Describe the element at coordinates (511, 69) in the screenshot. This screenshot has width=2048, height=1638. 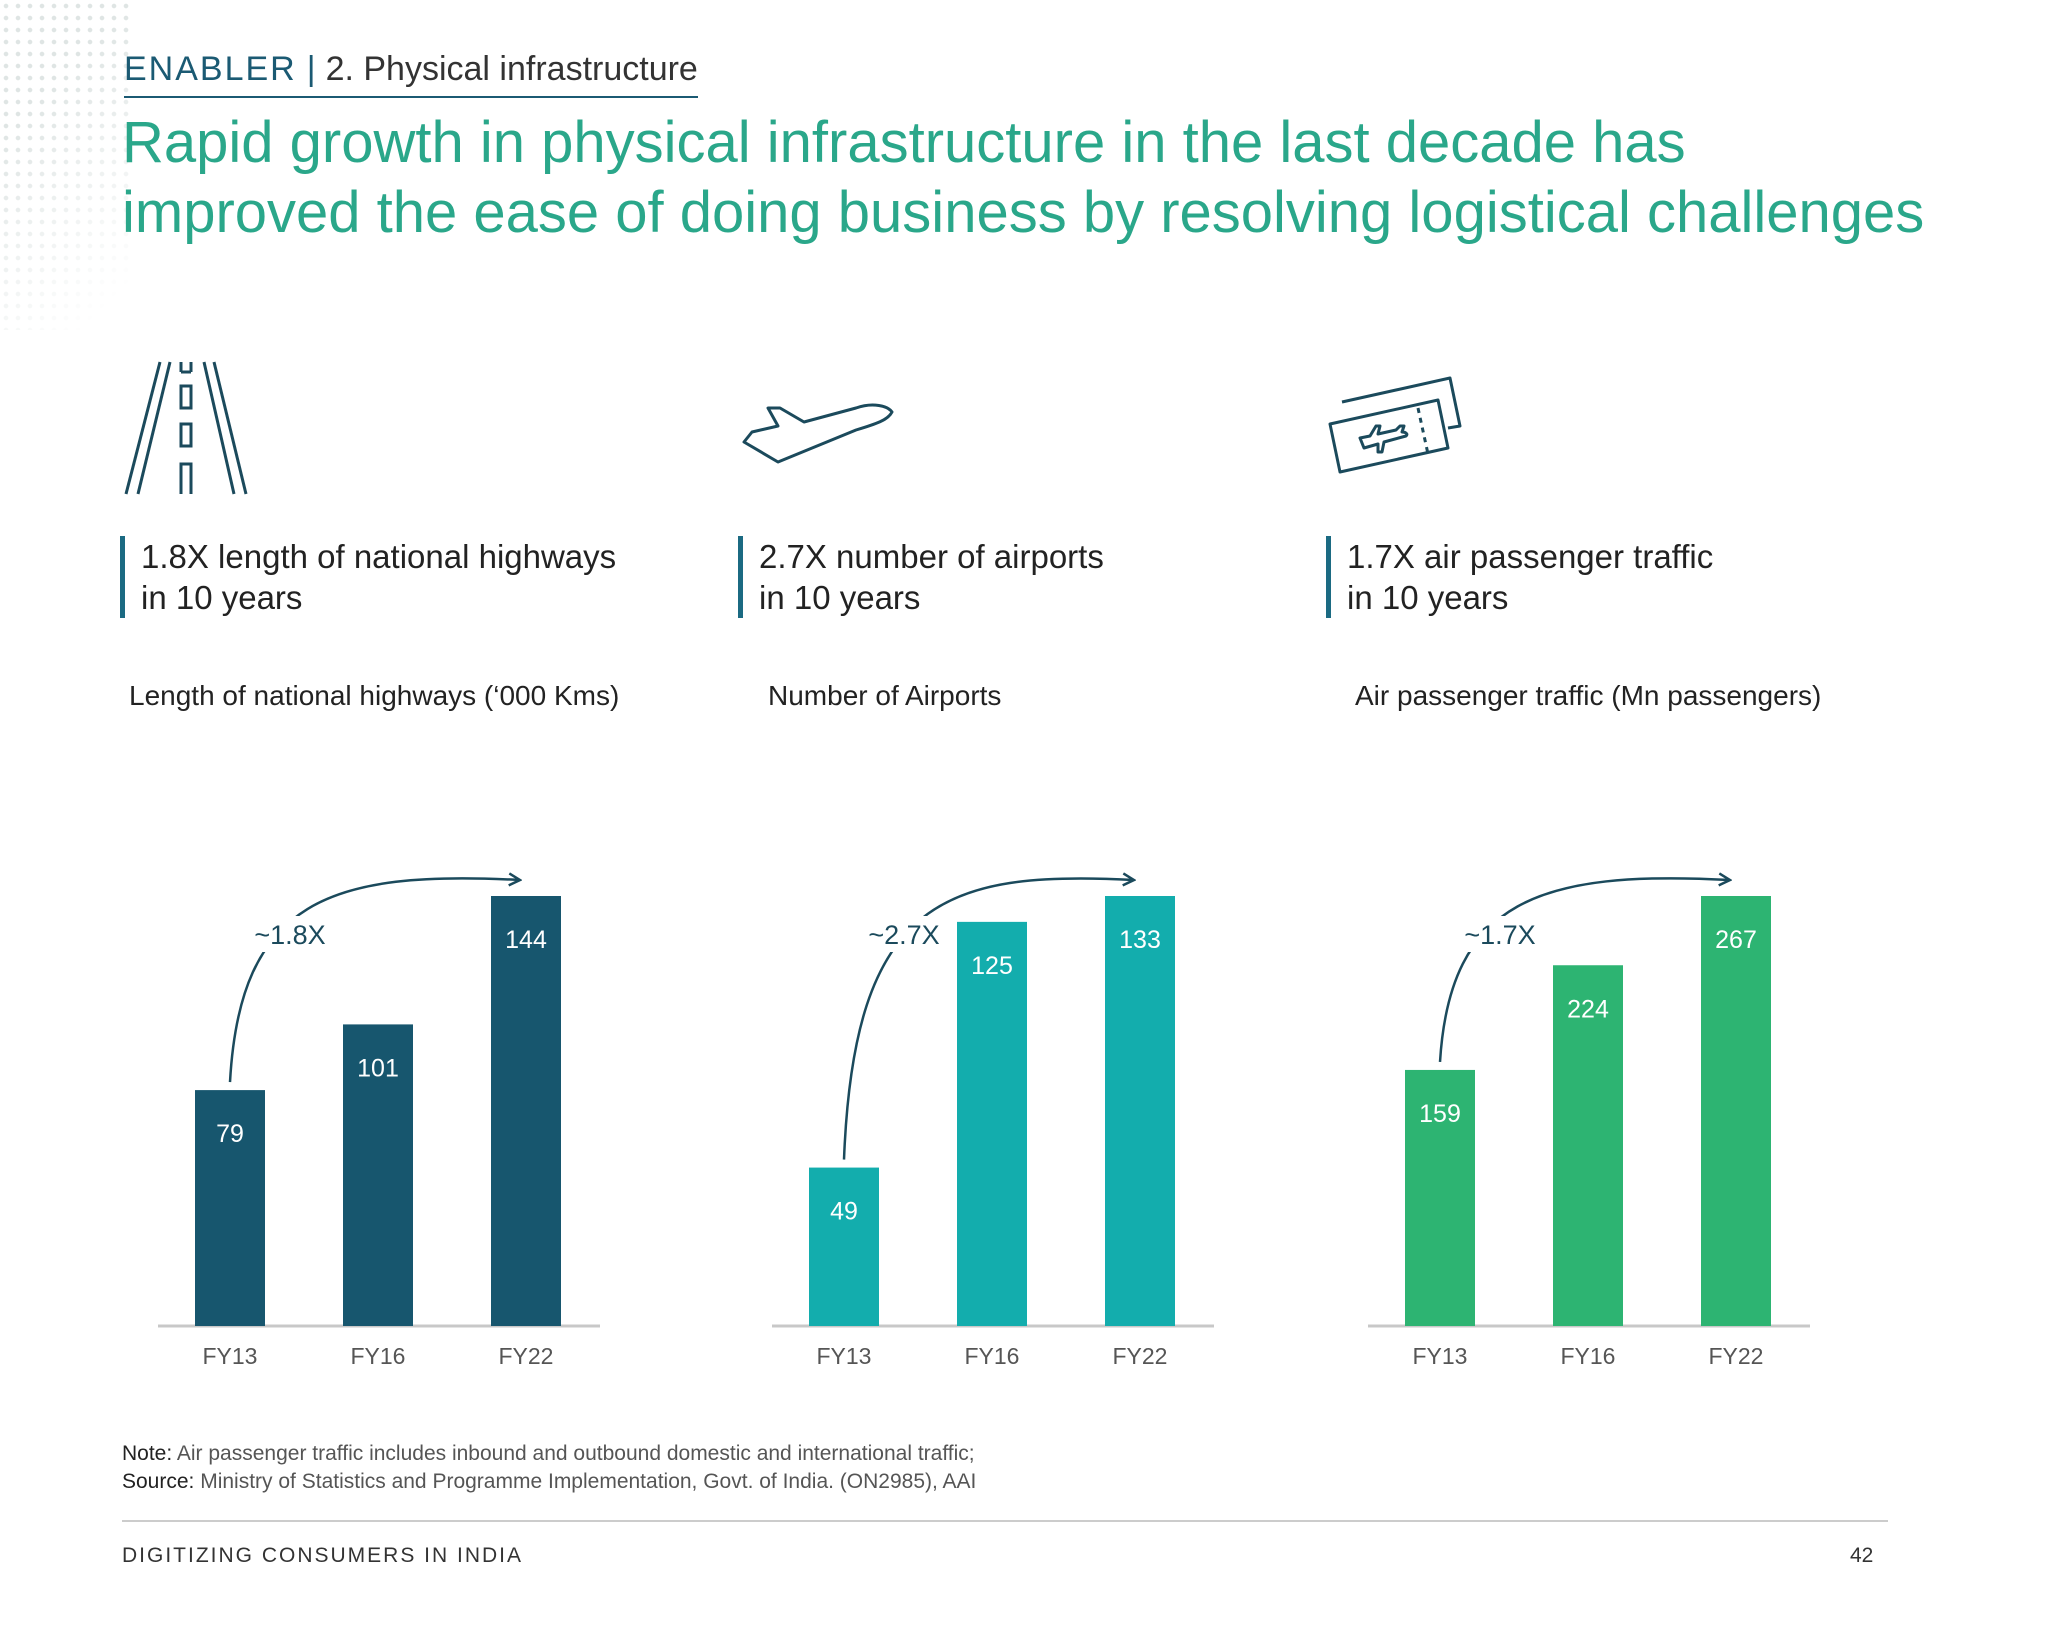
I see `subsection-name: 2. Physical infrastructure` at that location.